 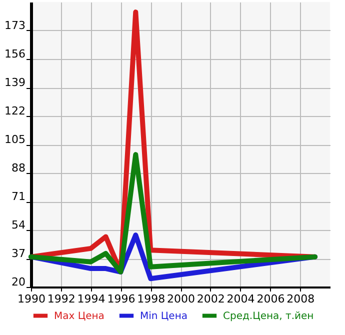 What do you see at coordinates (300, 299) in the screenshot?
I see `x-tick-label: 2008` at bounding box center [300, 299].